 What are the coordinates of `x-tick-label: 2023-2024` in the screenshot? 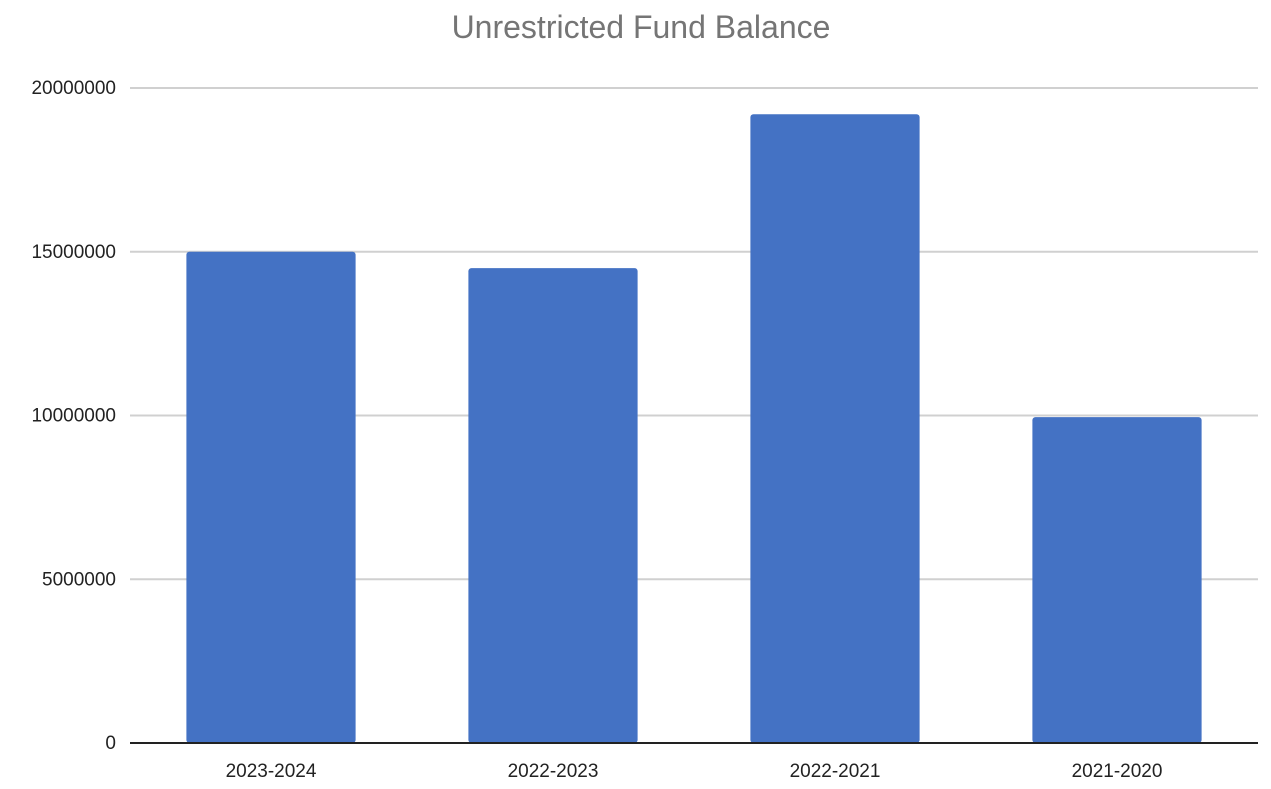 It's located at (271, 771).